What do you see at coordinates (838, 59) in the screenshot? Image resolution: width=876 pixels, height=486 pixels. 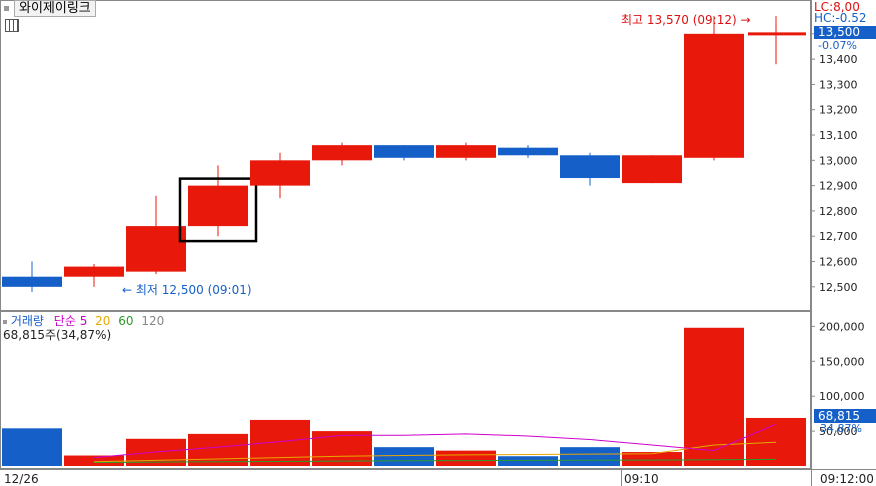 I see `price-tick-label: 13,400` at bounding box center [838, 59].